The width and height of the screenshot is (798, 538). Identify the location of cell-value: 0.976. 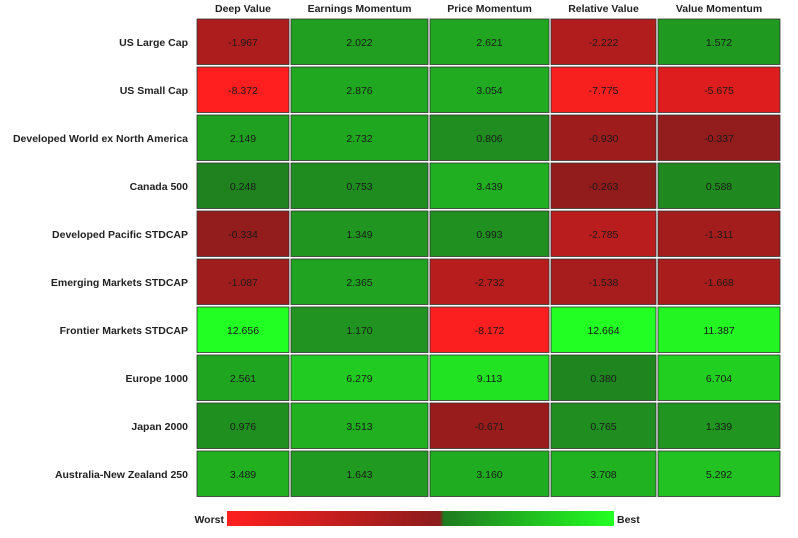
(243, 427).